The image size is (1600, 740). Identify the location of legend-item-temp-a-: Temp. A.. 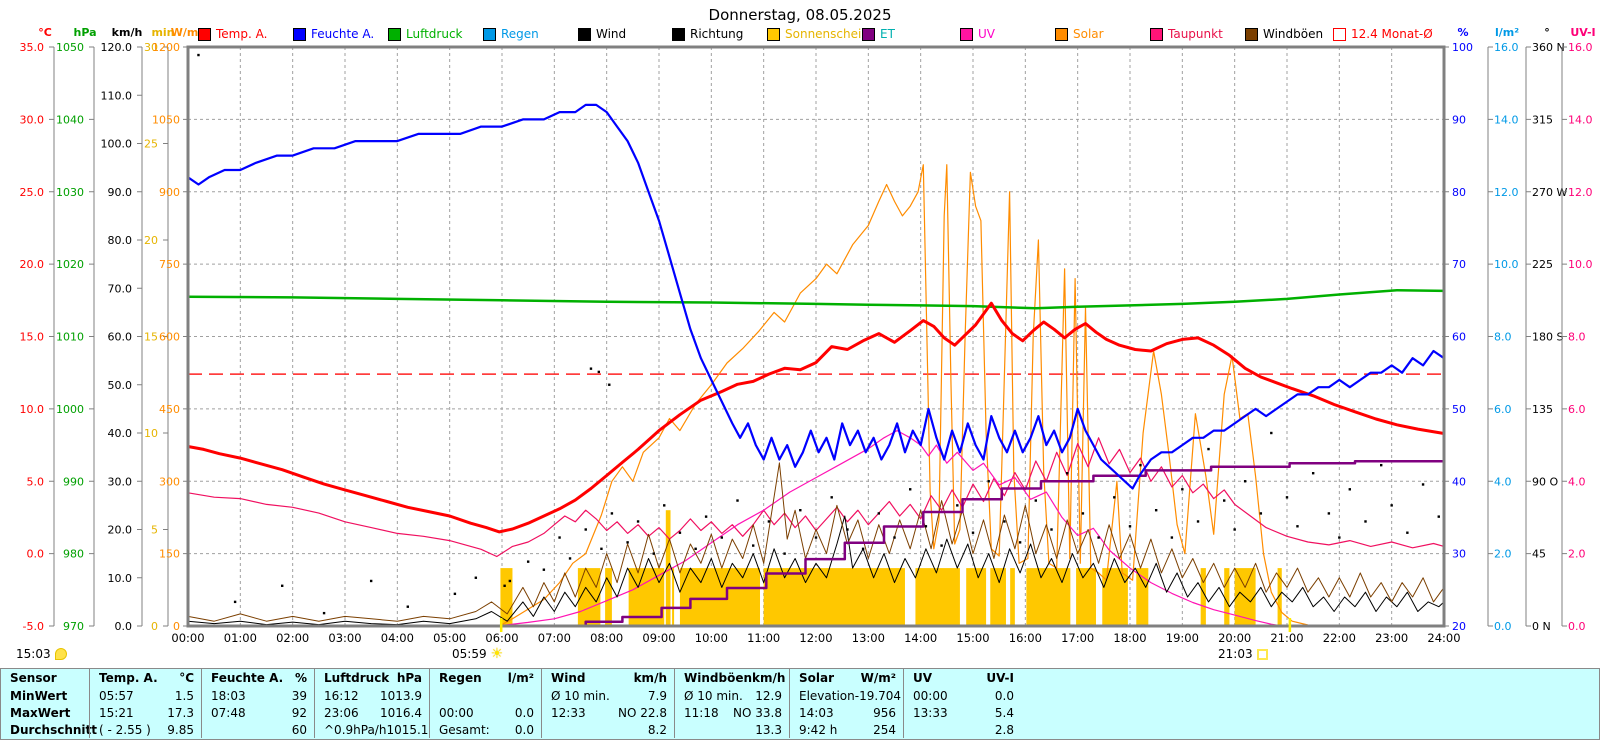
(232, 34).